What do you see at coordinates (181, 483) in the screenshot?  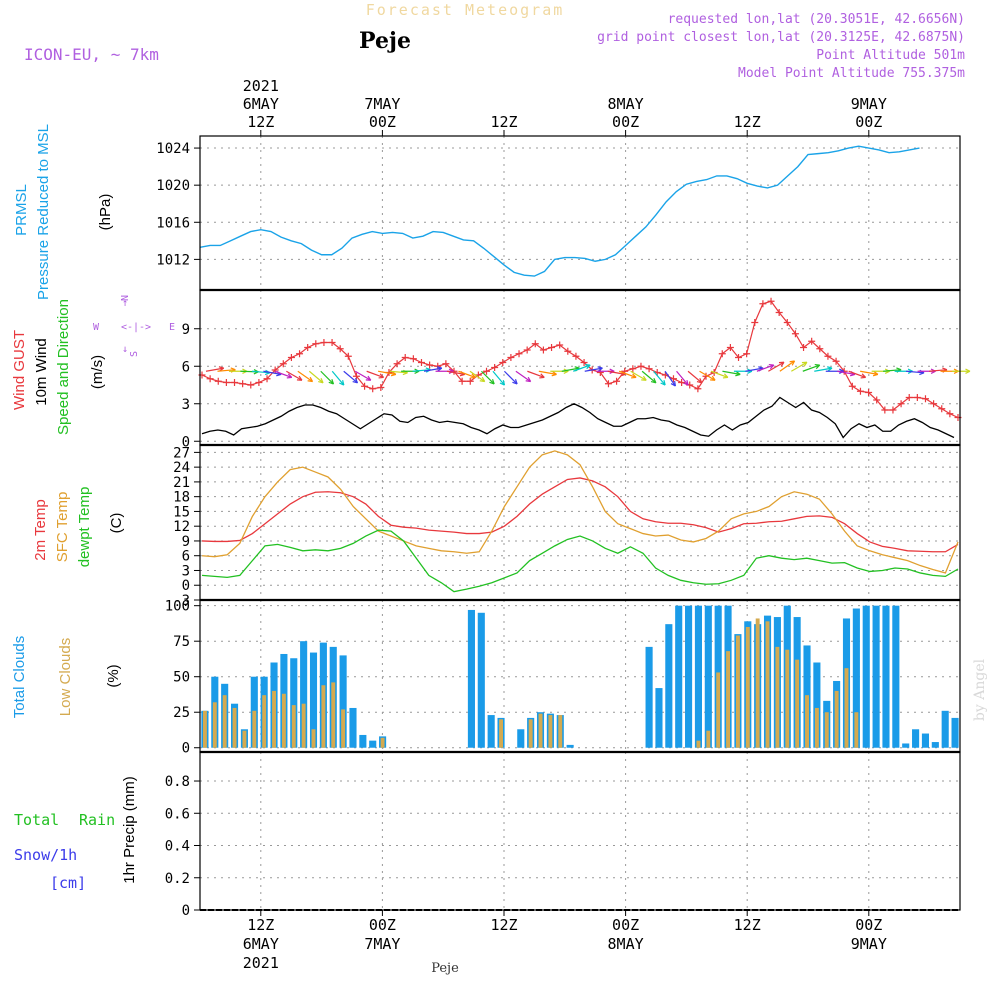 I see `ytick-label-temperature-8: 21` at bounding box center [181, 483].